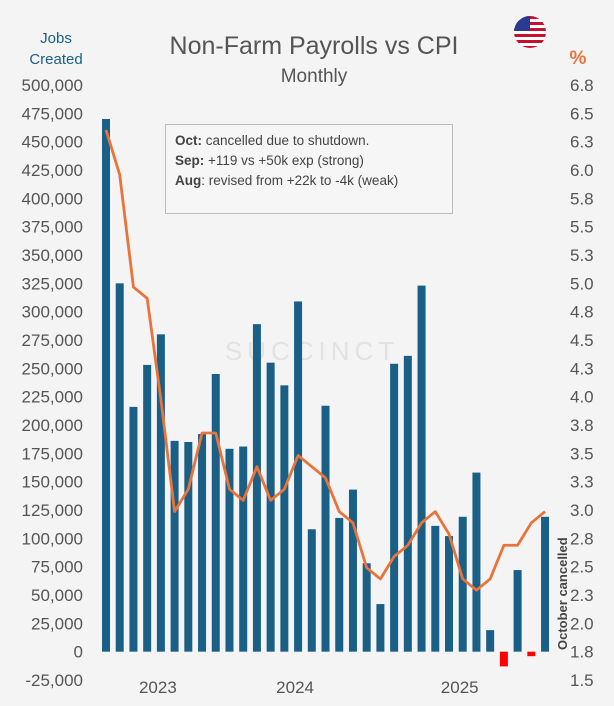  I want to click on right-tick-label: 5.3, so click(582, 255).